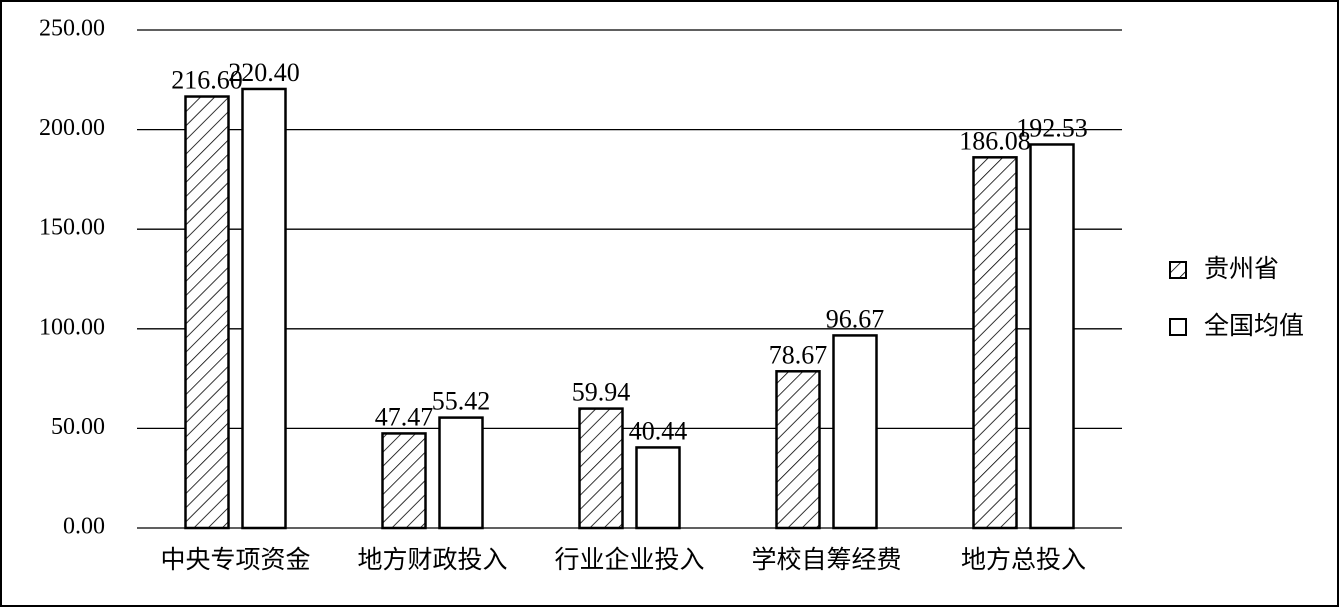  What do you see at coordinates (601, 392) in the screenshot?
I see `value-label: 59.94` at bounding box center [601, 392].